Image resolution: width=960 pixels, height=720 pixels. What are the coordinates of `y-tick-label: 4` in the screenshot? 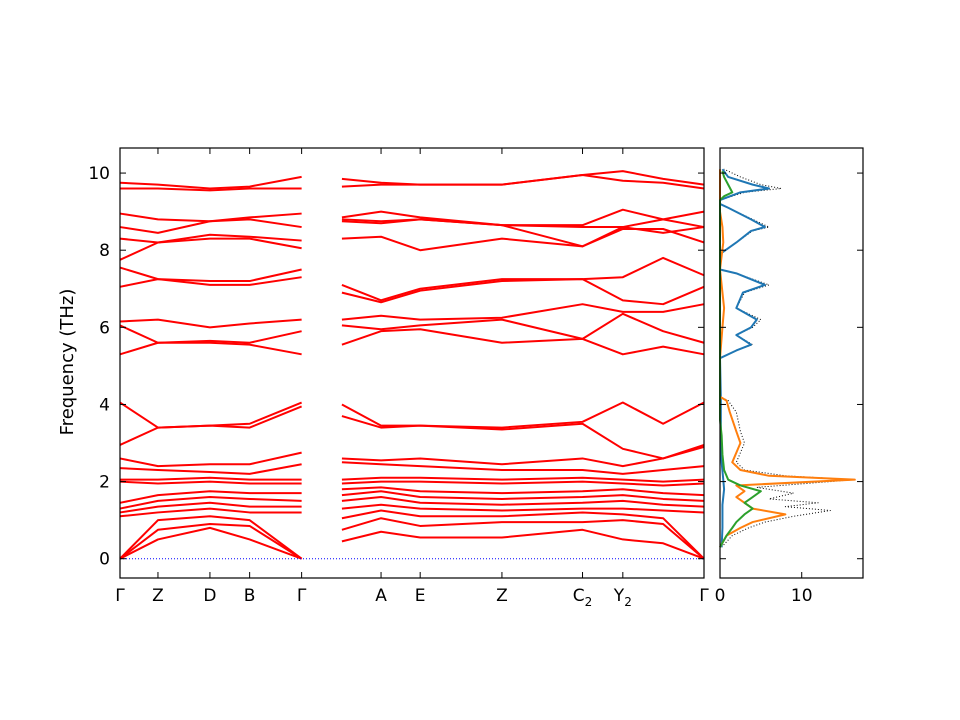 It's located at (104, 405).